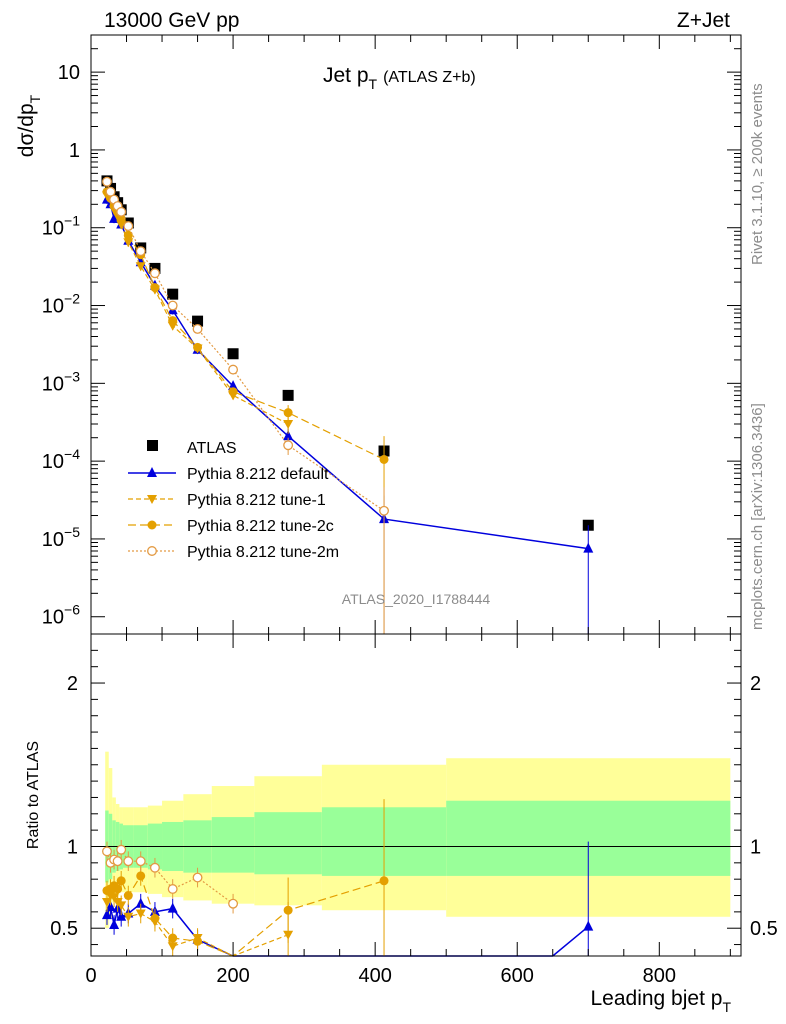 The image size is (786, 1024). I want to click on legend-tune1-label: Pythia 8.212 tune-1, so click(256, 500).